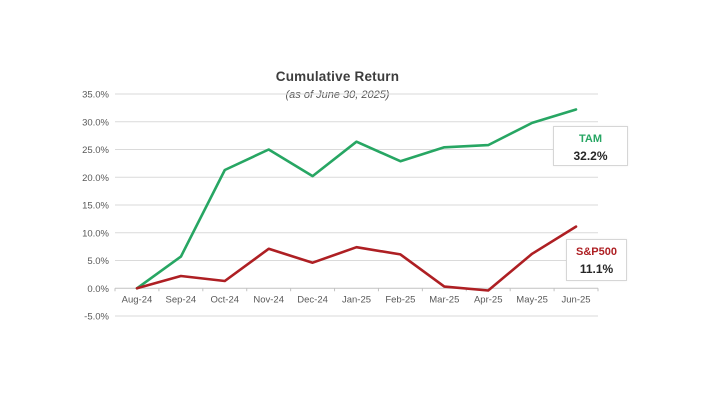 This screenshot has width=720, height=405. What do you see at coordinates (181, 299) in the screenshot?
I see `x-tick-label: Sep-24` at bounding box center [181, 299].